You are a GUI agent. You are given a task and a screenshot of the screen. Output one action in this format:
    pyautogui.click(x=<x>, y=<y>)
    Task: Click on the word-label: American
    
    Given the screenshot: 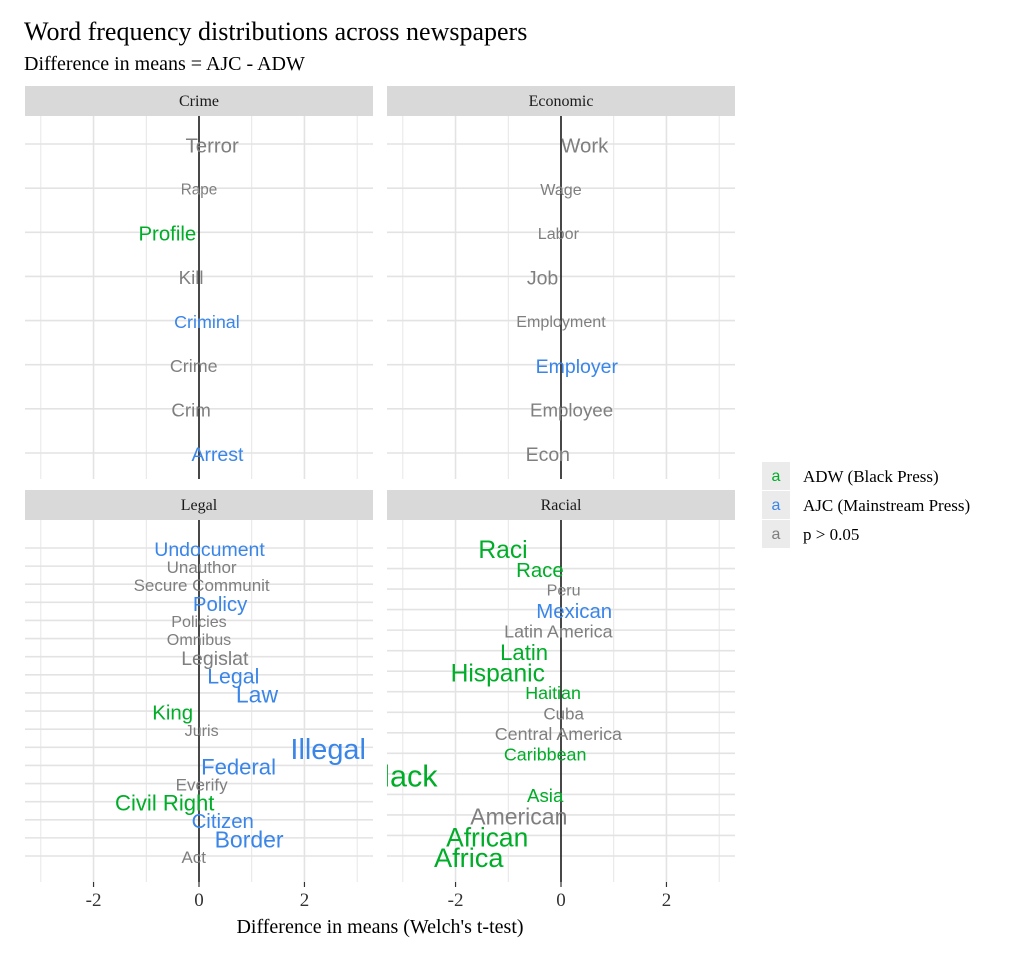 What is the action you would take?
    pyautogui.click(x=518, y=816)
    